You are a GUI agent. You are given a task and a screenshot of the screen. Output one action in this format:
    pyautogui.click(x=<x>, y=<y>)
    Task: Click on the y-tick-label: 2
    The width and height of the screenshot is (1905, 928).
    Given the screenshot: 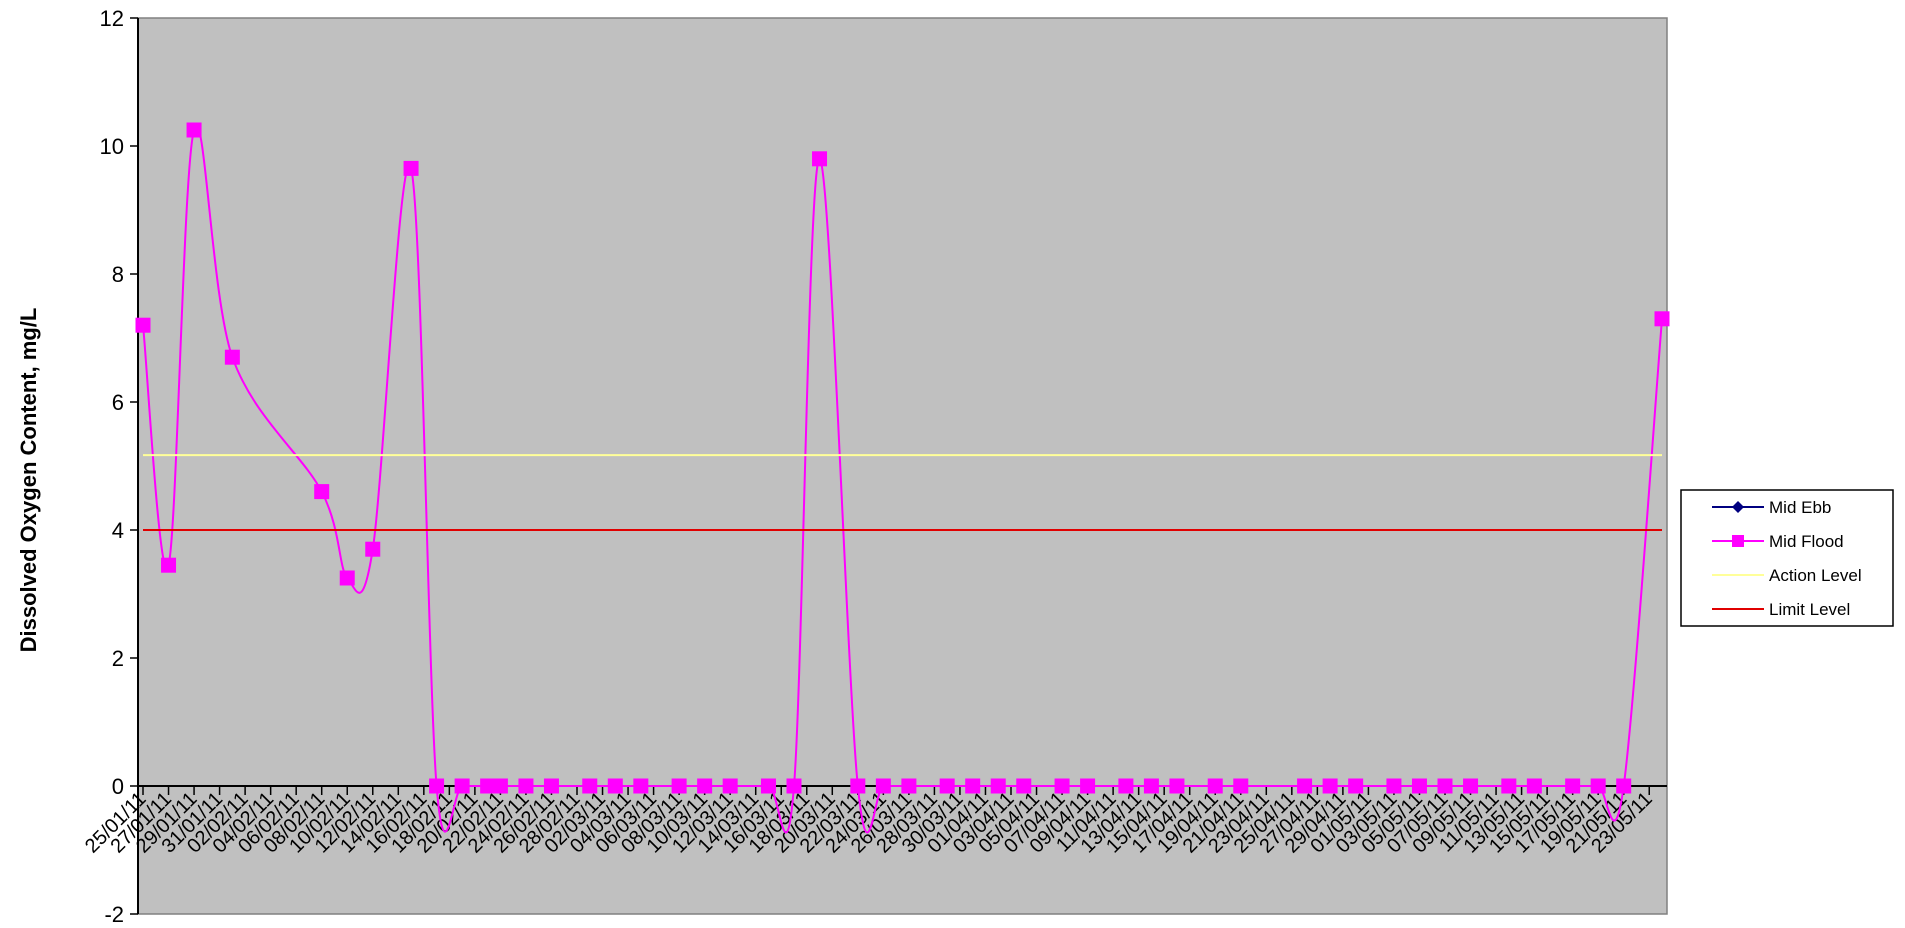 What is the action you would take?
    pyautogui.click(x=118, y=658)
    